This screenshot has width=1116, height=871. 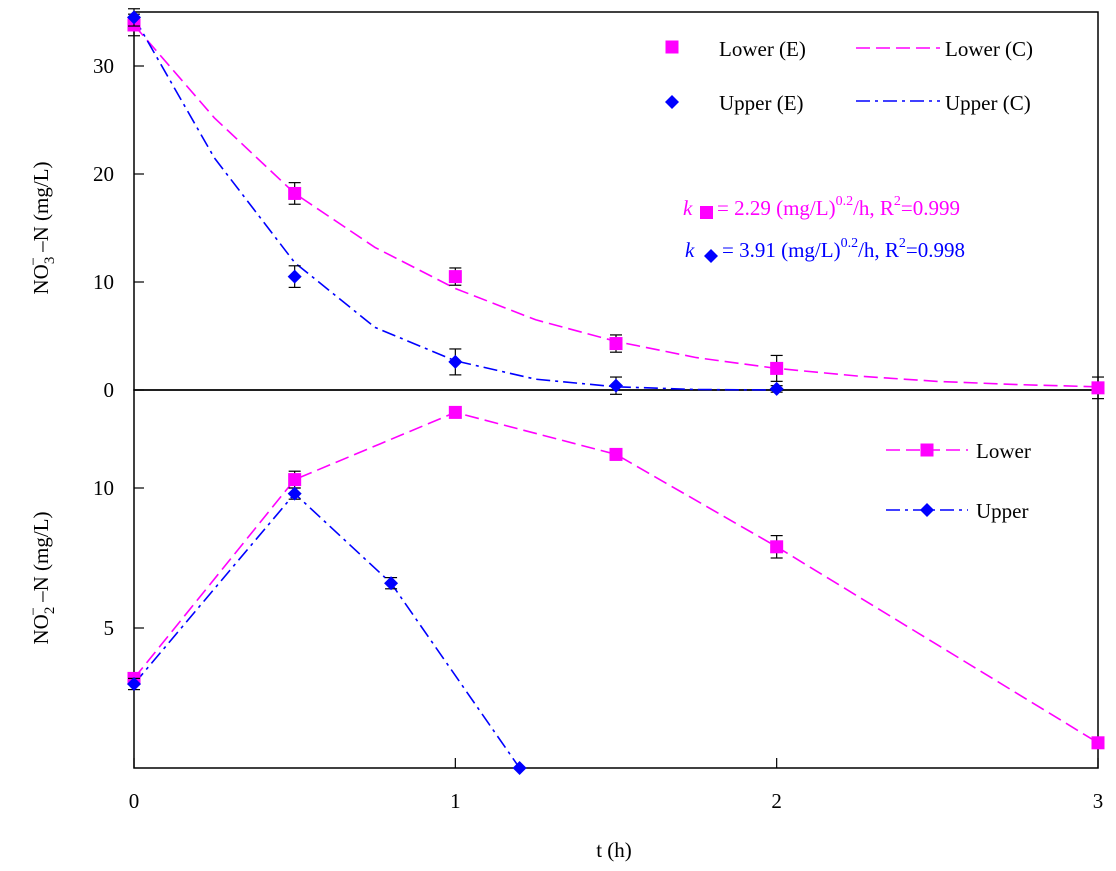 What do you see at coordinates (706, 212) in the screenshot?
I see `k-lower-square-marker` at bounding box center [706, 212].